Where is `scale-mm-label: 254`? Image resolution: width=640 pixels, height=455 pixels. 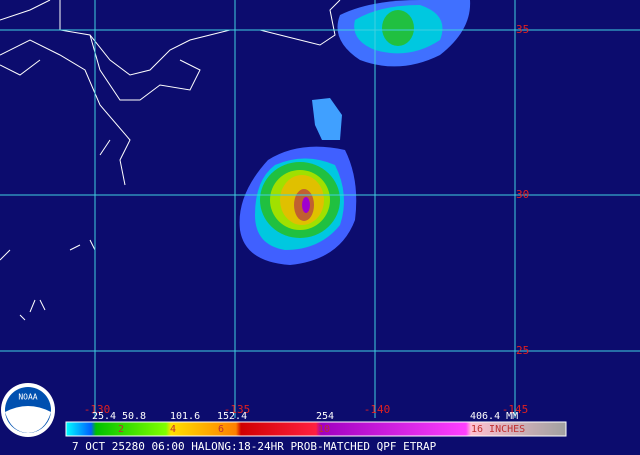 scale-mm-label: 254 is located at coordinates (325, 416).